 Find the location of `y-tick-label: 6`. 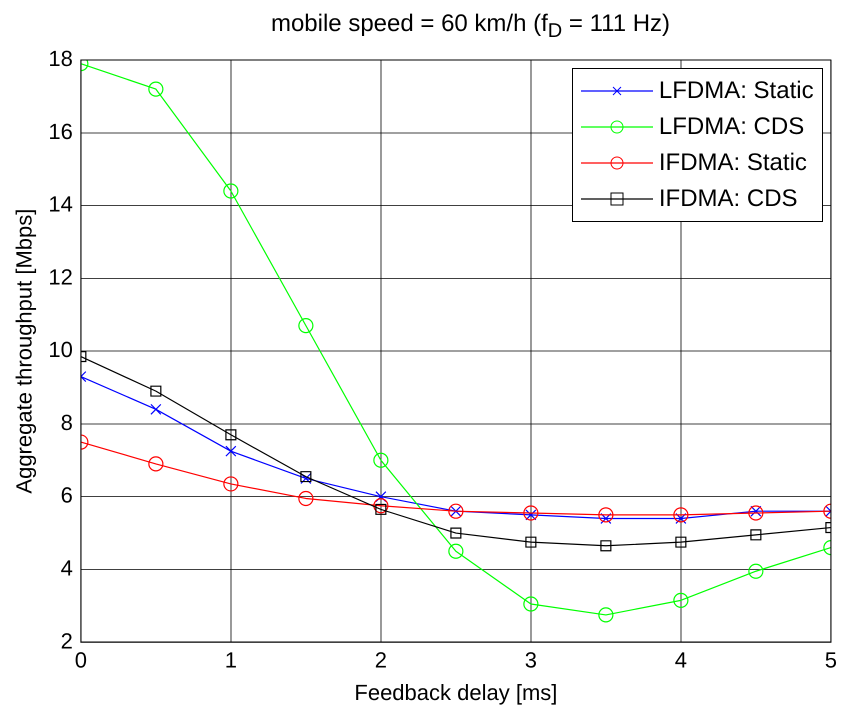

y-tick-label: 6 is located at coordinates (66, 495).